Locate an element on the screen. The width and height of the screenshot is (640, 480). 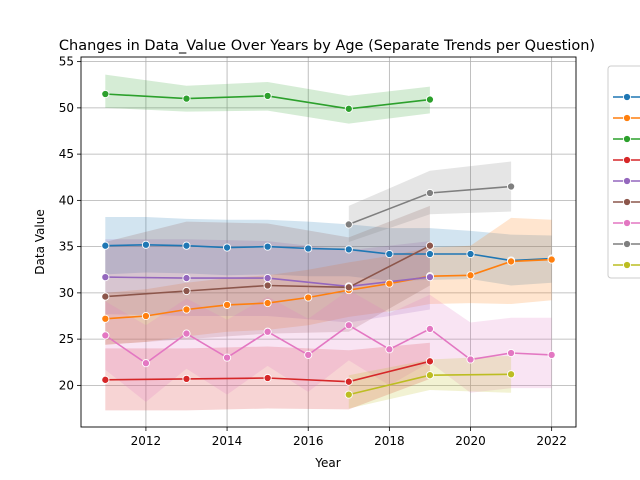
y-tick-label: 20 is located at coordinates (66, 385).